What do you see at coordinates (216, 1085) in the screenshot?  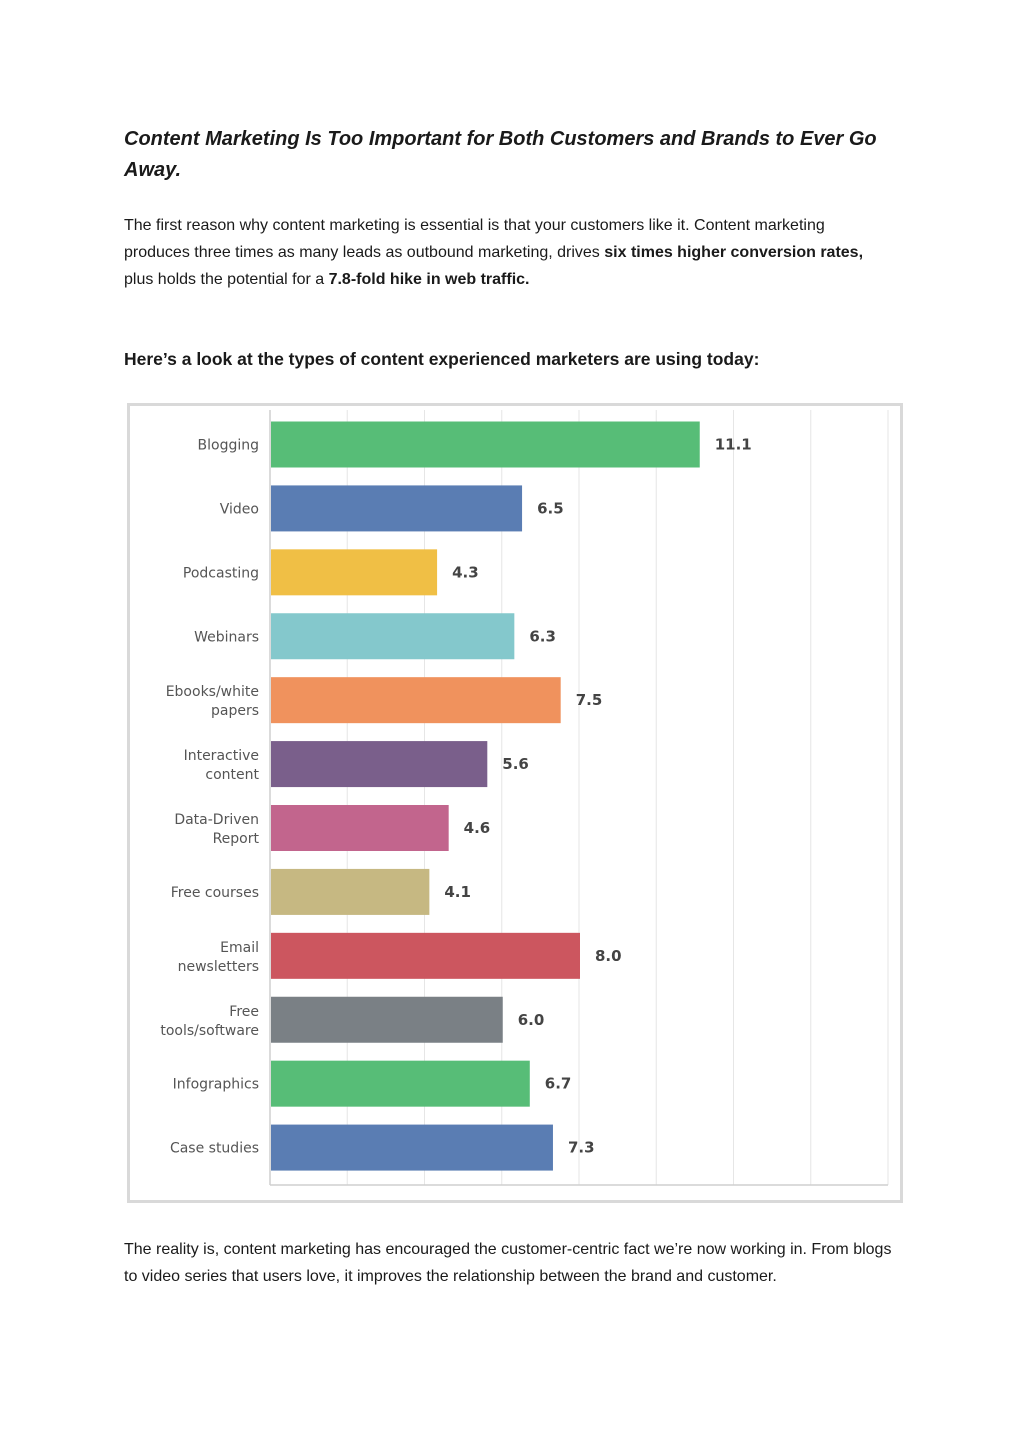 I see `category-label: Infographics` at bounding box center [216, 1085].